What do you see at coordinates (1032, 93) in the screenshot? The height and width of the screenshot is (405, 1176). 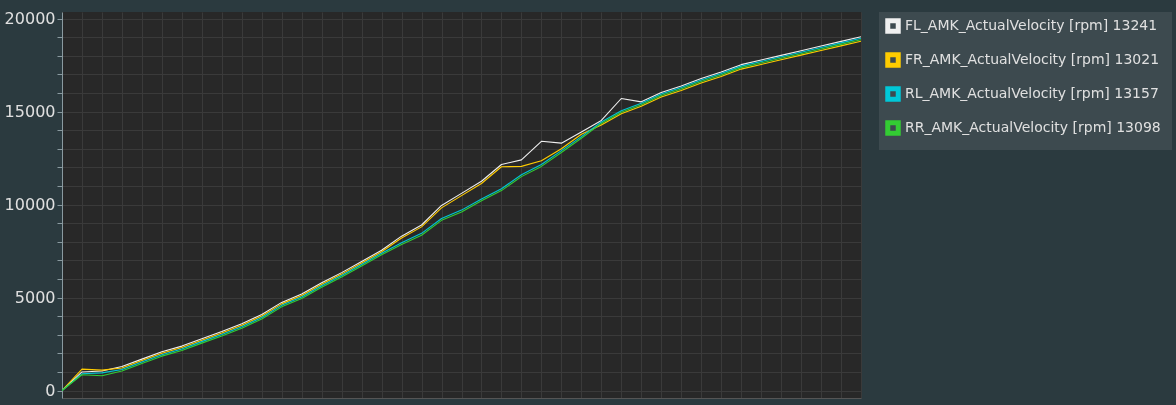 I see `legend-label: RL_AMK_ActualVelocity [rpm] 13157` at bounding box center [1032, 93].